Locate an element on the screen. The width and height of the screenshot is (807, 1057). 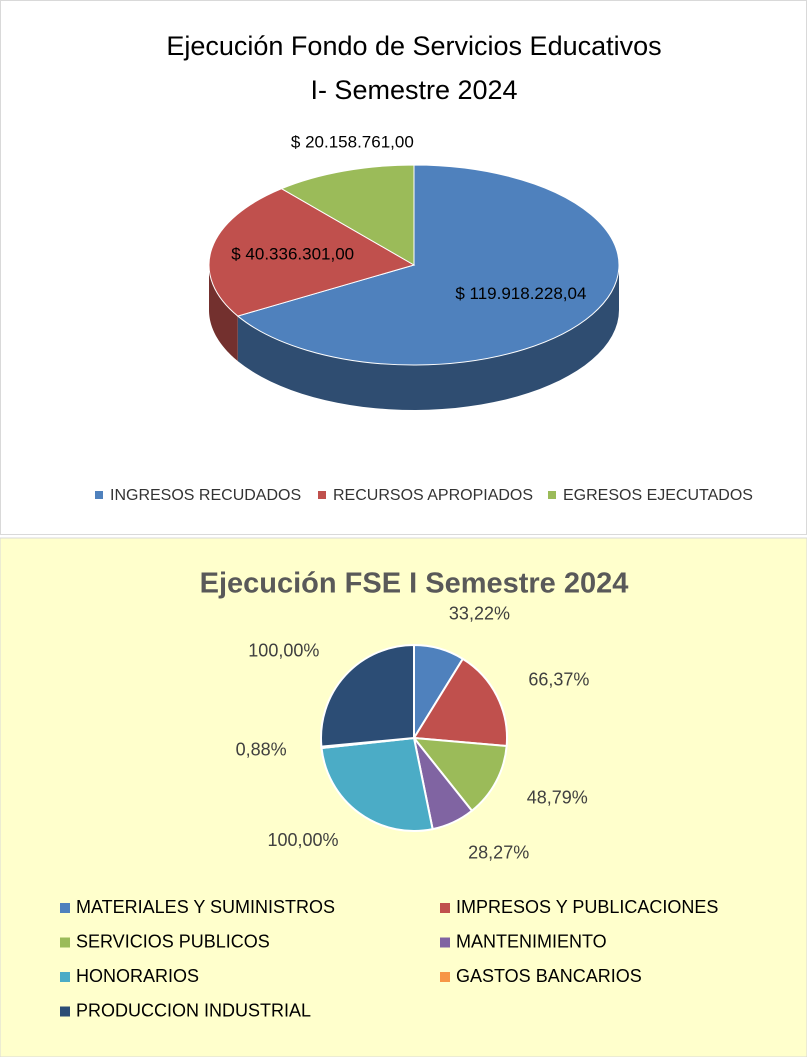
legend-label: SERVICIOS PUBLICOS is located at coordinates (173, 941).